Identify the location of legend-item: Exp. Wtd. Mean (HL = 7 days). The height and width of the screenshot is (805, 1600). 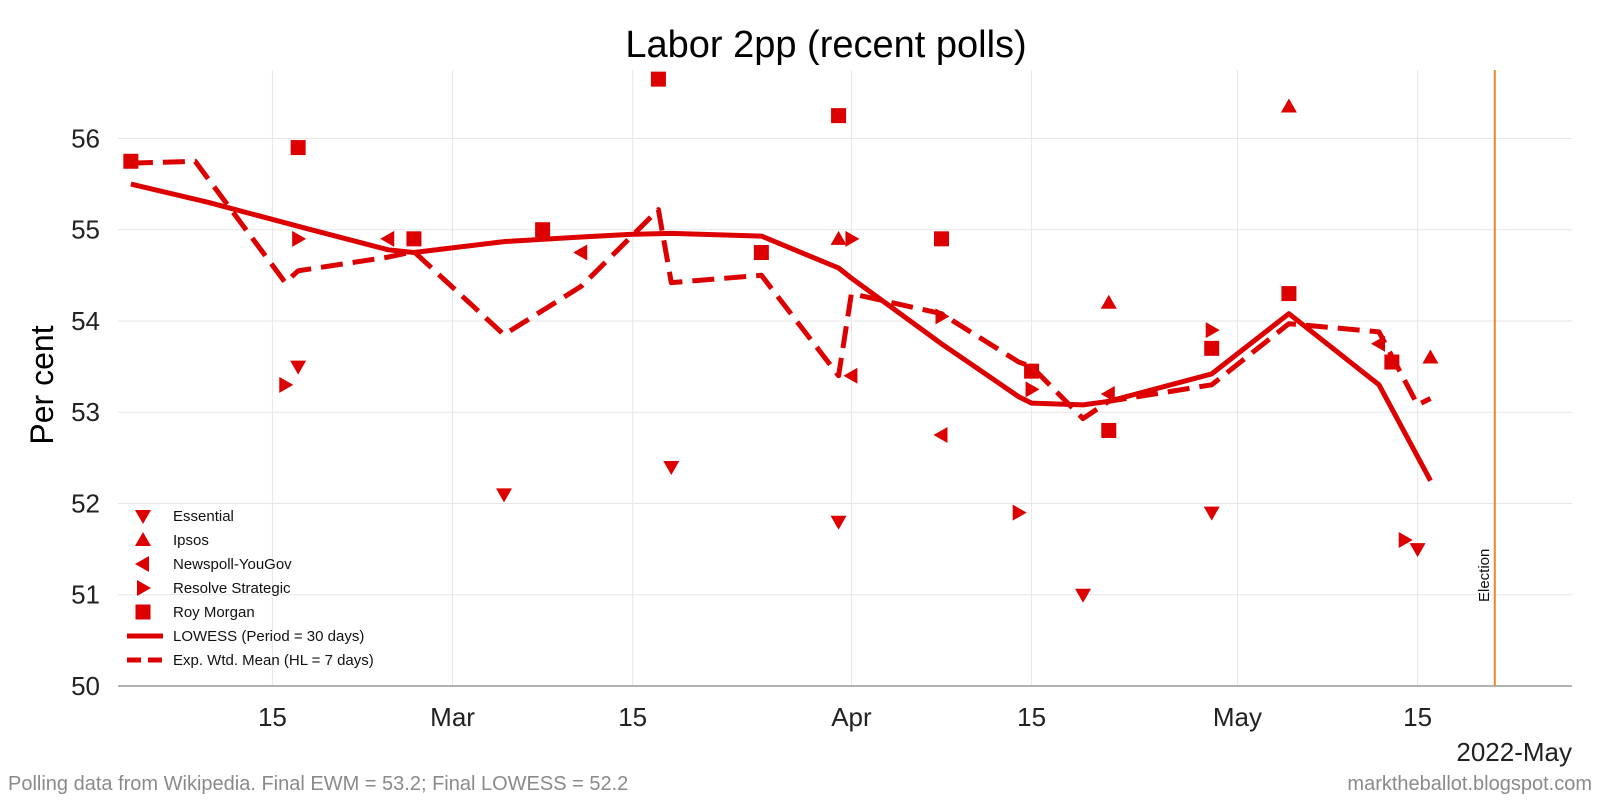
(250, 660).